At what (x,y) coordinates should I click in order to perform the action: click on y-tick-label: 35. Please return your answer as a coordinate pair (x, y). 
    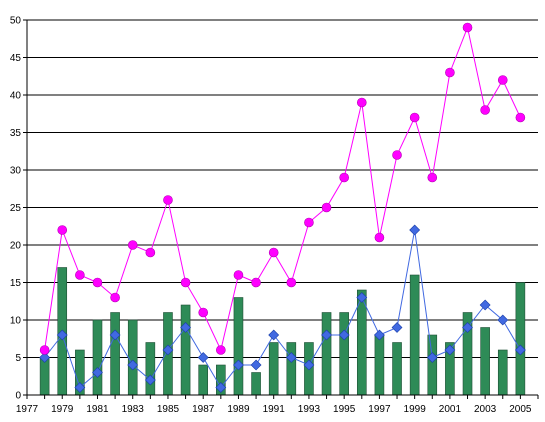
    Looking at the image, I should click on (16, 133).